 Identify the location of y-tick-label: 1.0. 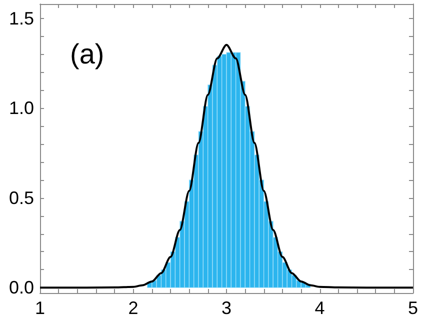
(21, 108).